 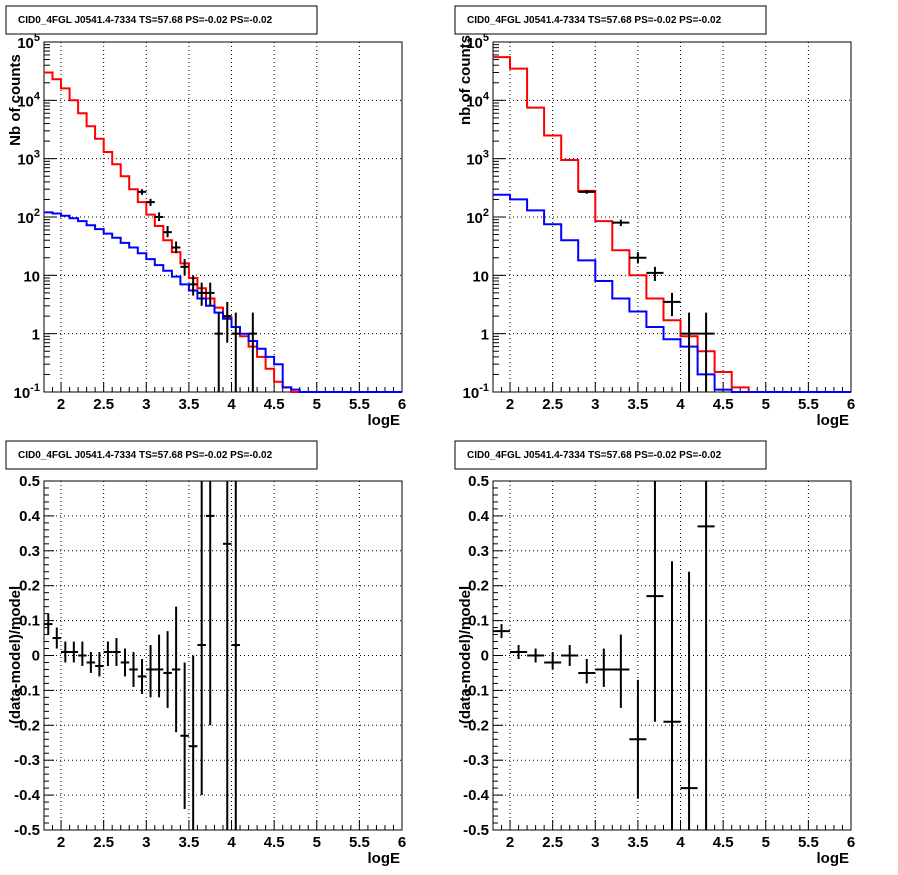 What do you see at coordinates (29, 621) in the screenshot?
I see `y-tick-label: 0.1` at bounding box center [29, 621].